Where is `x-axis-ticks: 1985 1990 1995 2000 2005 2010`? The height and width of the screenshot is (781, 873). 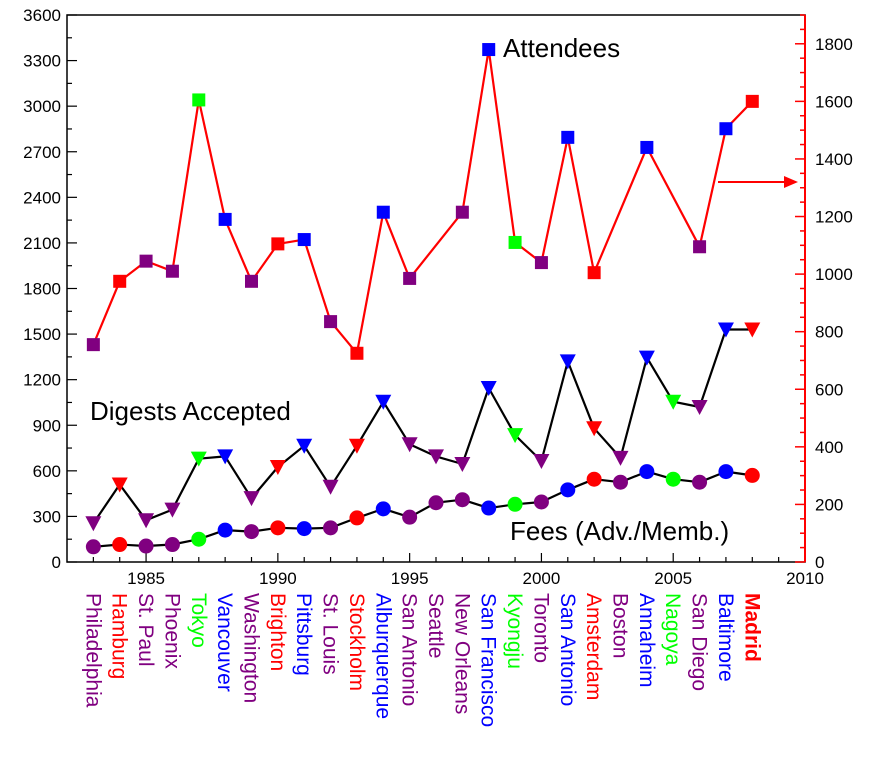
x-axis-ticks: 1985 1990 1995 2000 2005 2010 is located at coordinates (458, 570).